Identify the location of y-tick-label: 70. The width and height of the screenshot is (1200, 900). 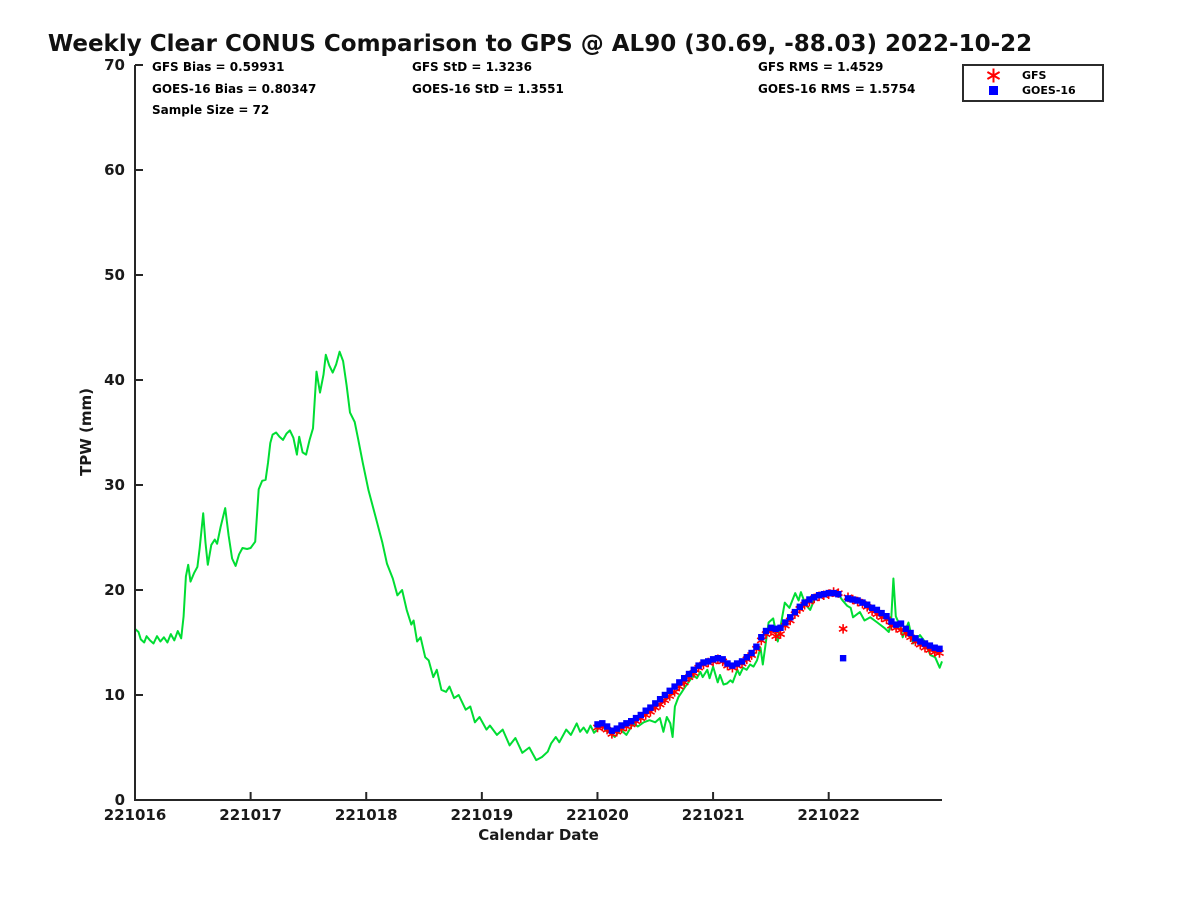
(114, 65).